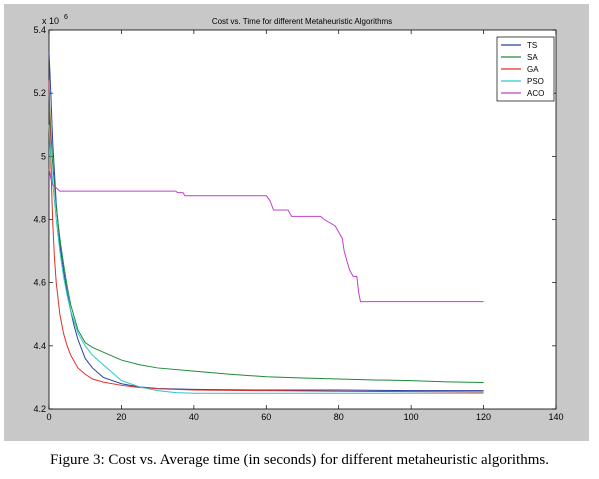 Image resolution: width=599 pixels, height=479 pixels. Describe the element at coordinates (43, 156) in the screenshot. I see `y-tick-label: 5` at that location.